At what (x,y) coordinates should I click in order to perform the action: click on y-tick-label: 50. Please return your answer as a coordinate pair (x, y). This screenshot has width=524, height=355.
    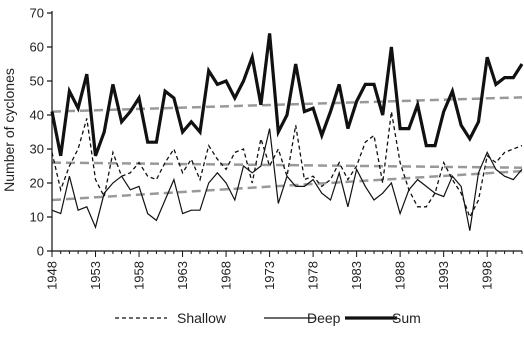
    Looking at the image, I should click on (37, 81).